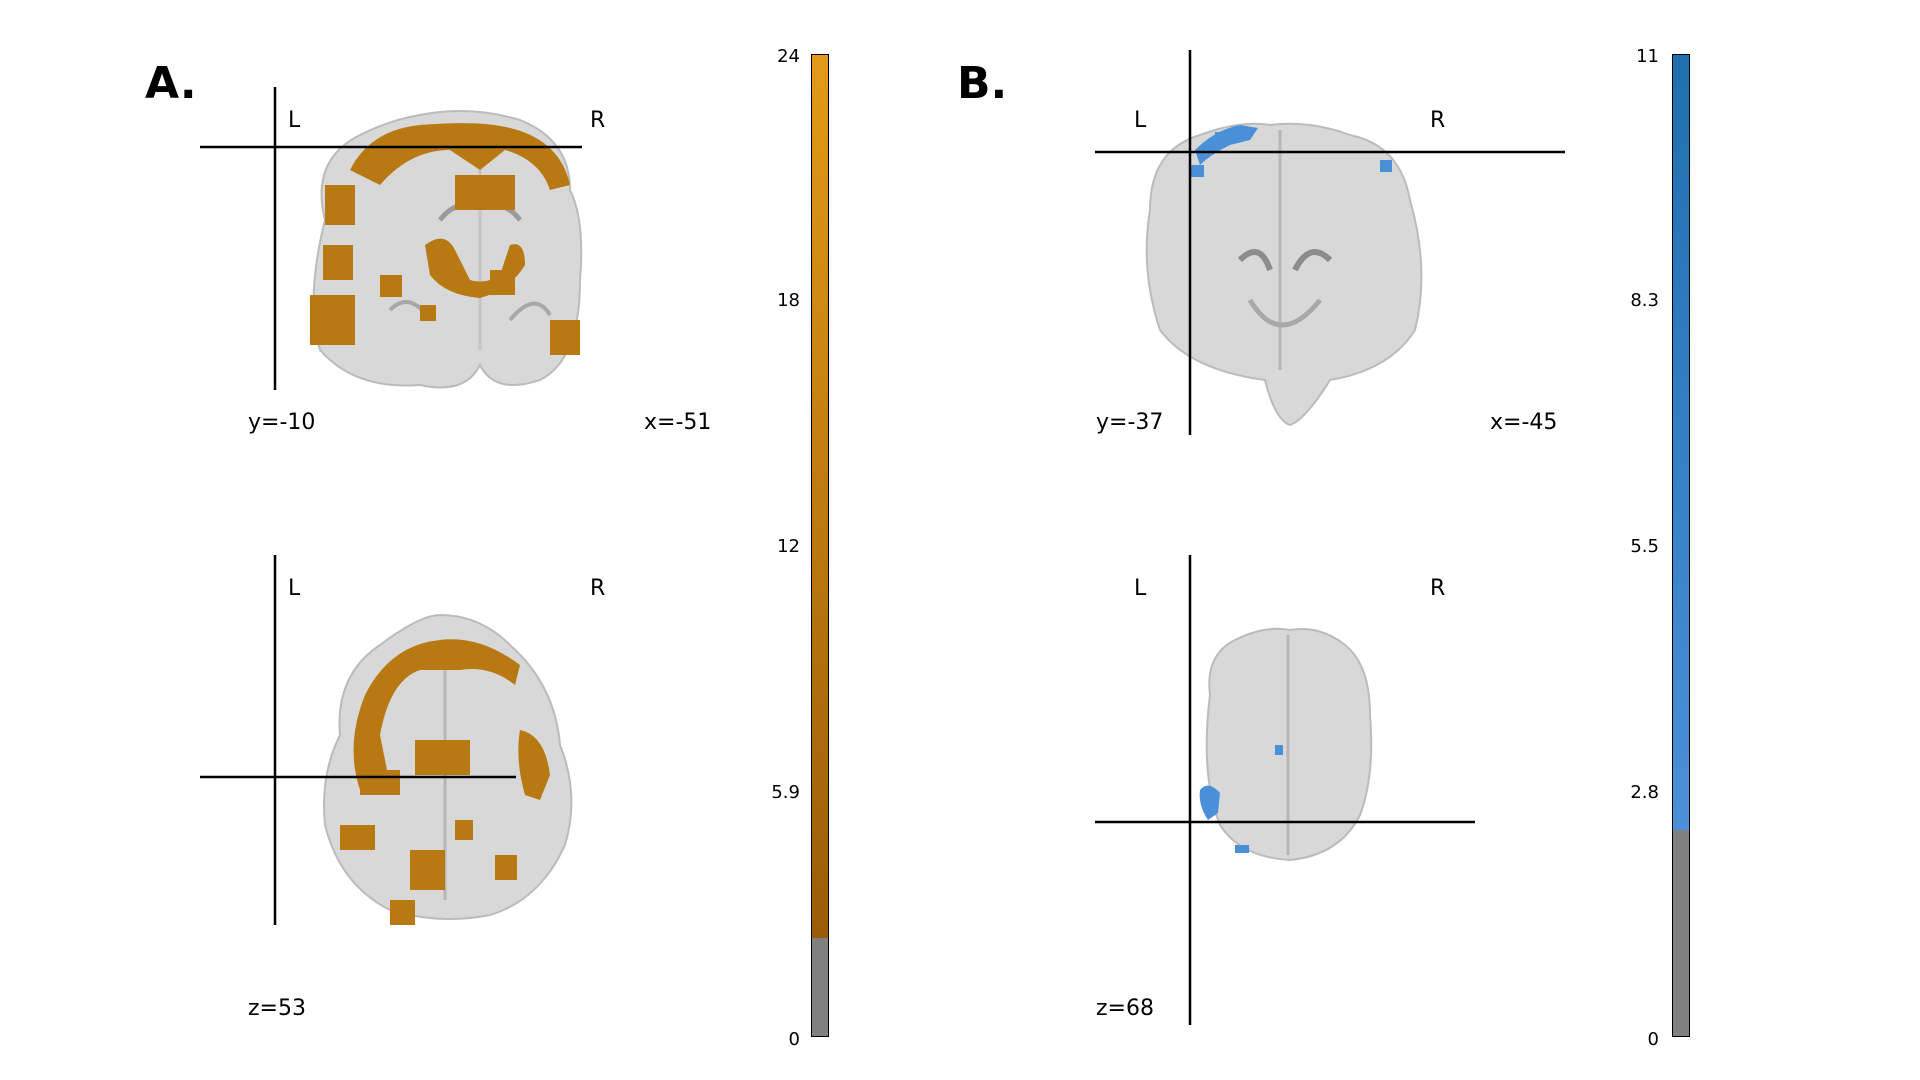  I want to click on panel-a-coronal-y-coord: y=-10, so click(282, 422).